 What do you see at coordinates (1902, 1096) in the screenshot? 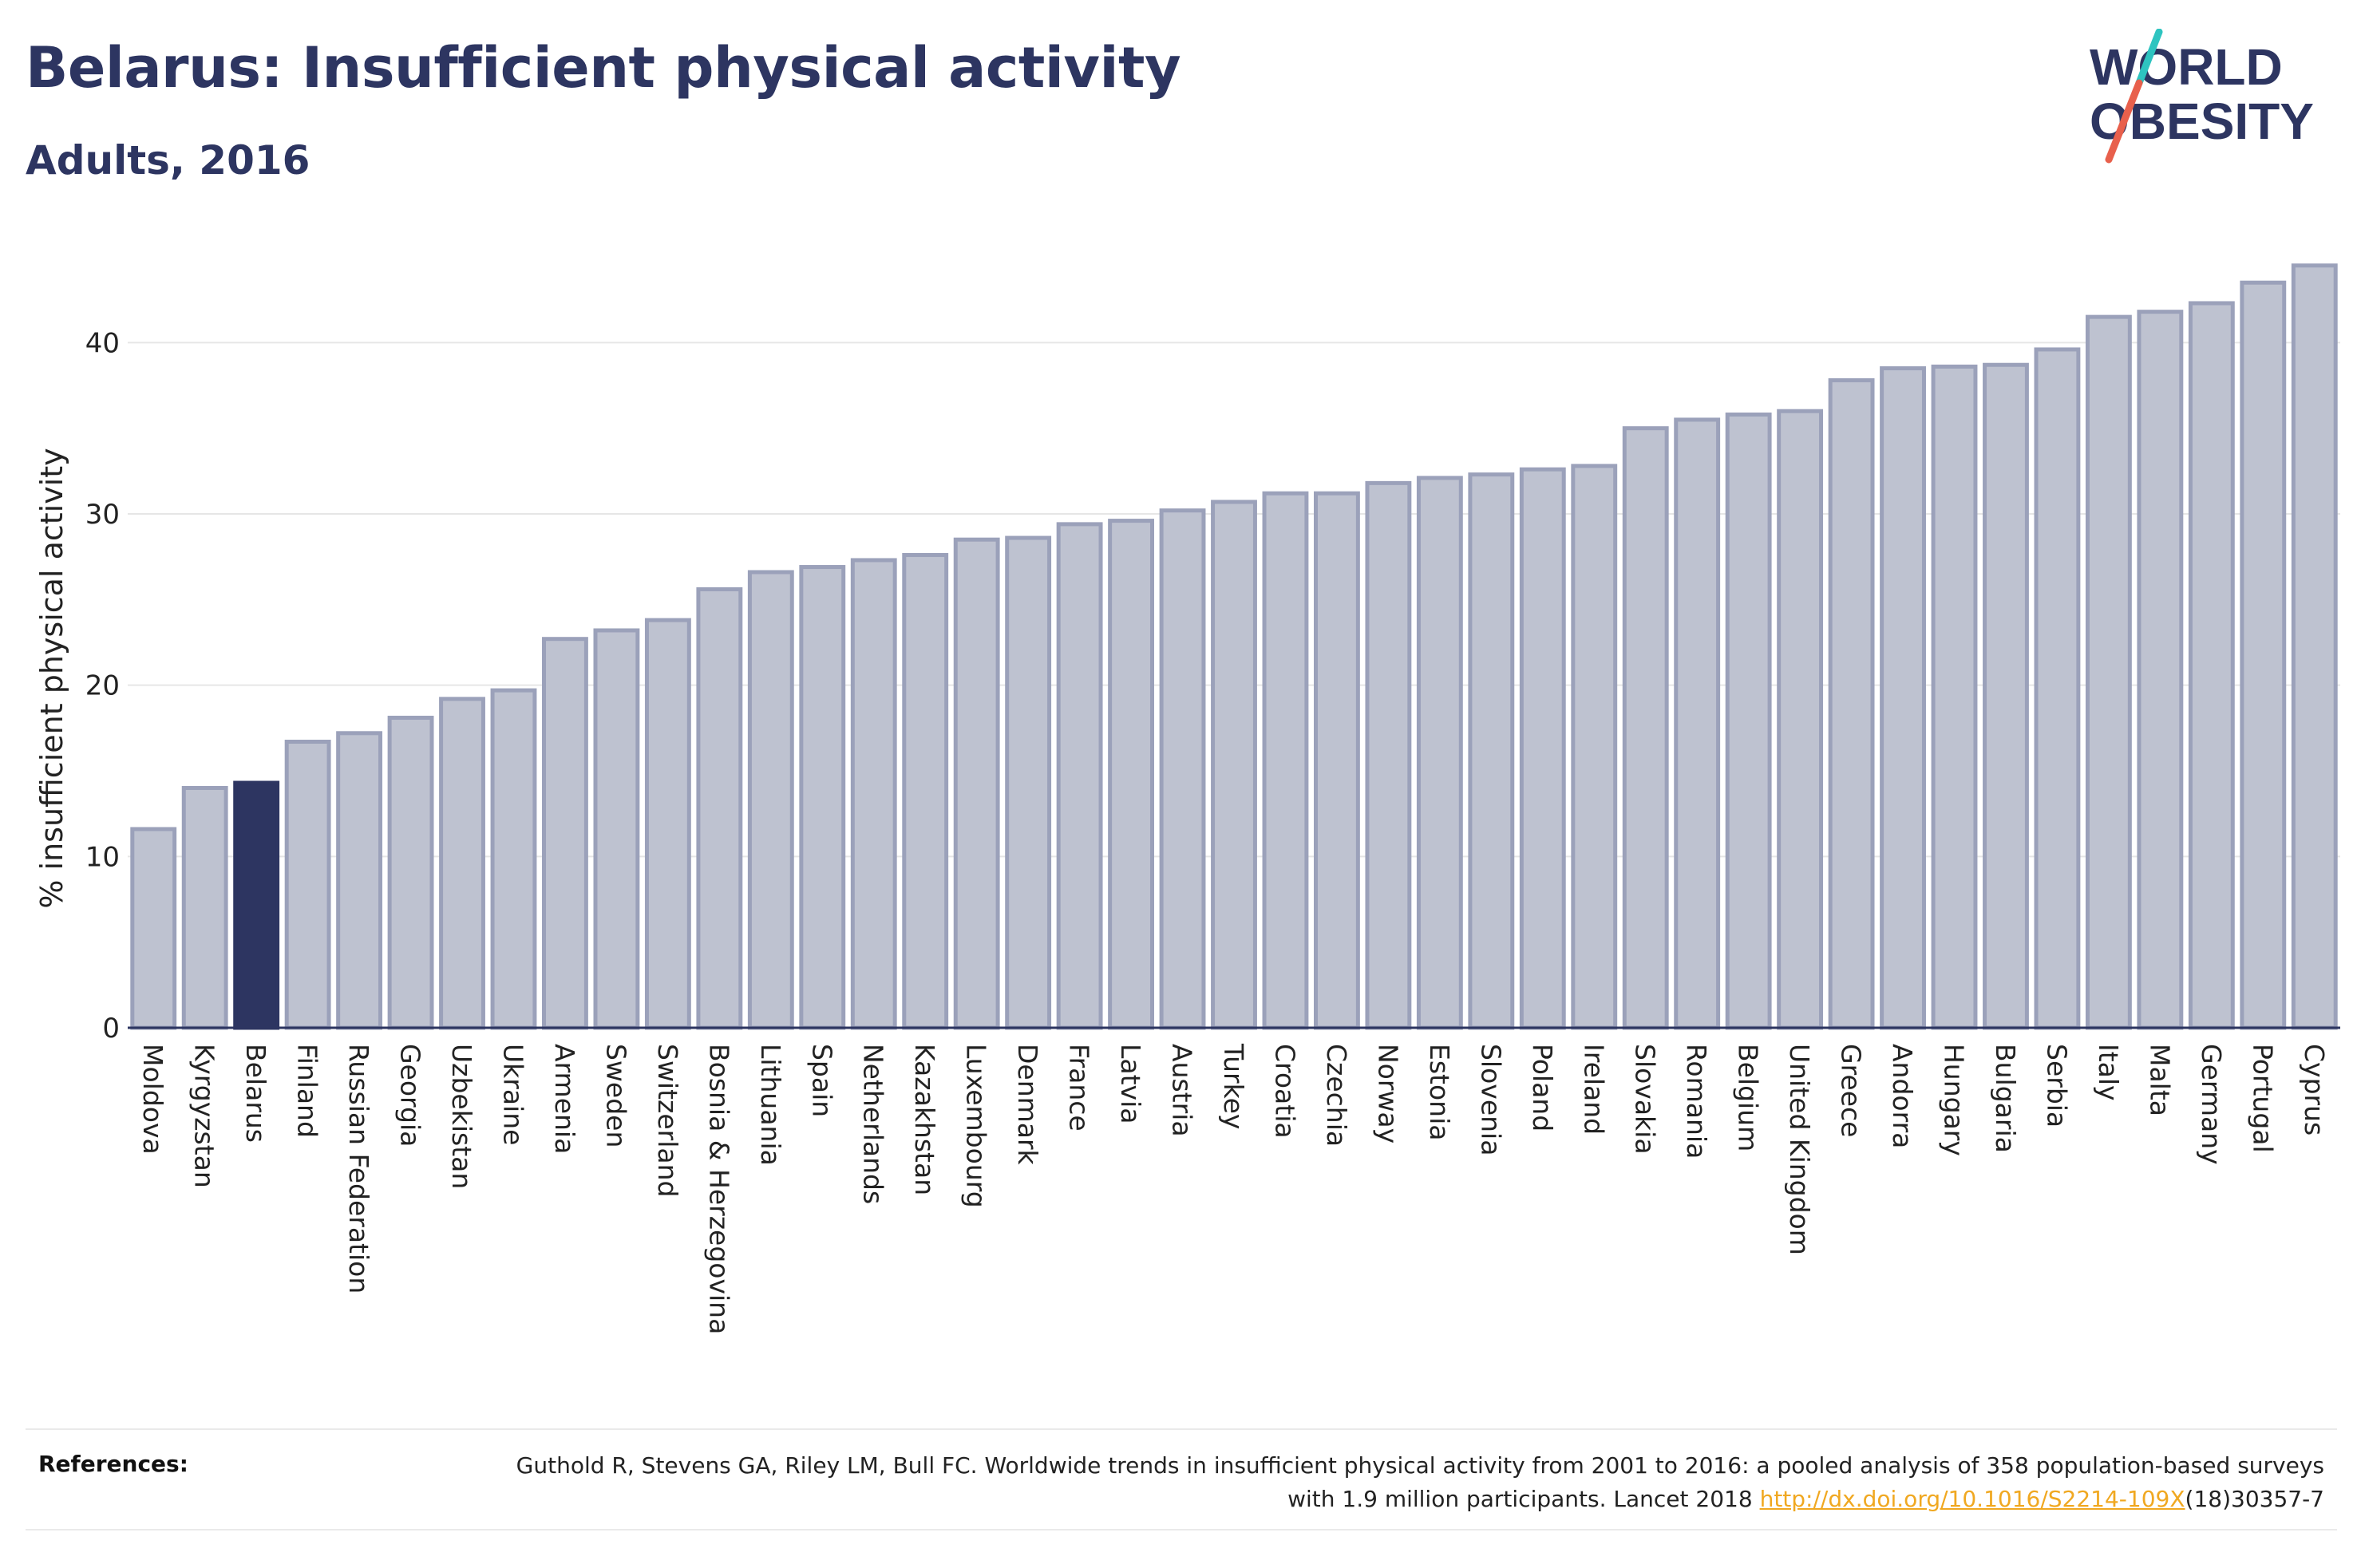
I see `x-tick-label: Andorra` at bounding box center [1902, 1096].